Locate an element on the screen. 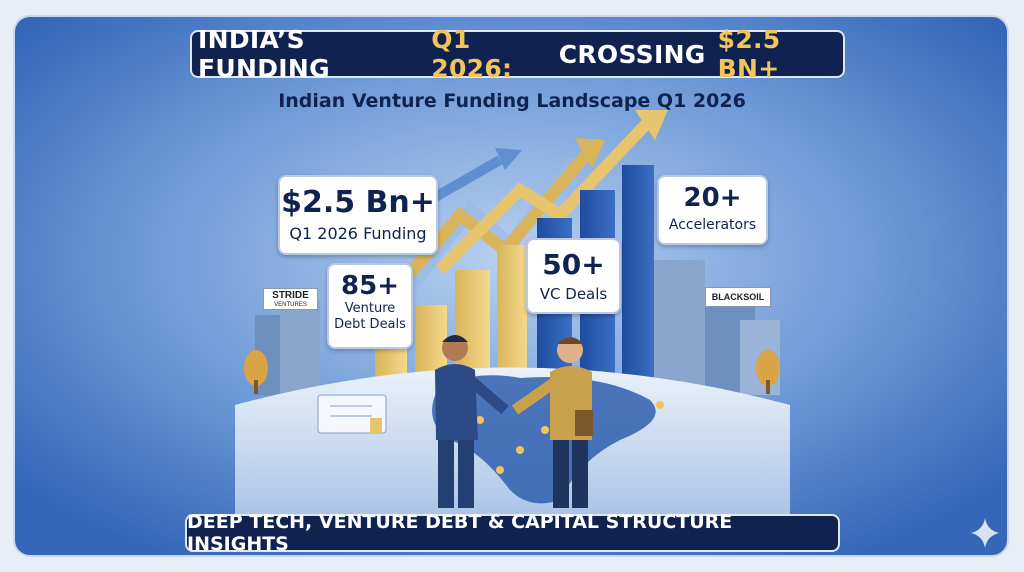 The width and height of the screenshot is (1024, 572). stat-card: $2.5 Bn+ Q1 2026 Funding is located at coordinates (358, 215).